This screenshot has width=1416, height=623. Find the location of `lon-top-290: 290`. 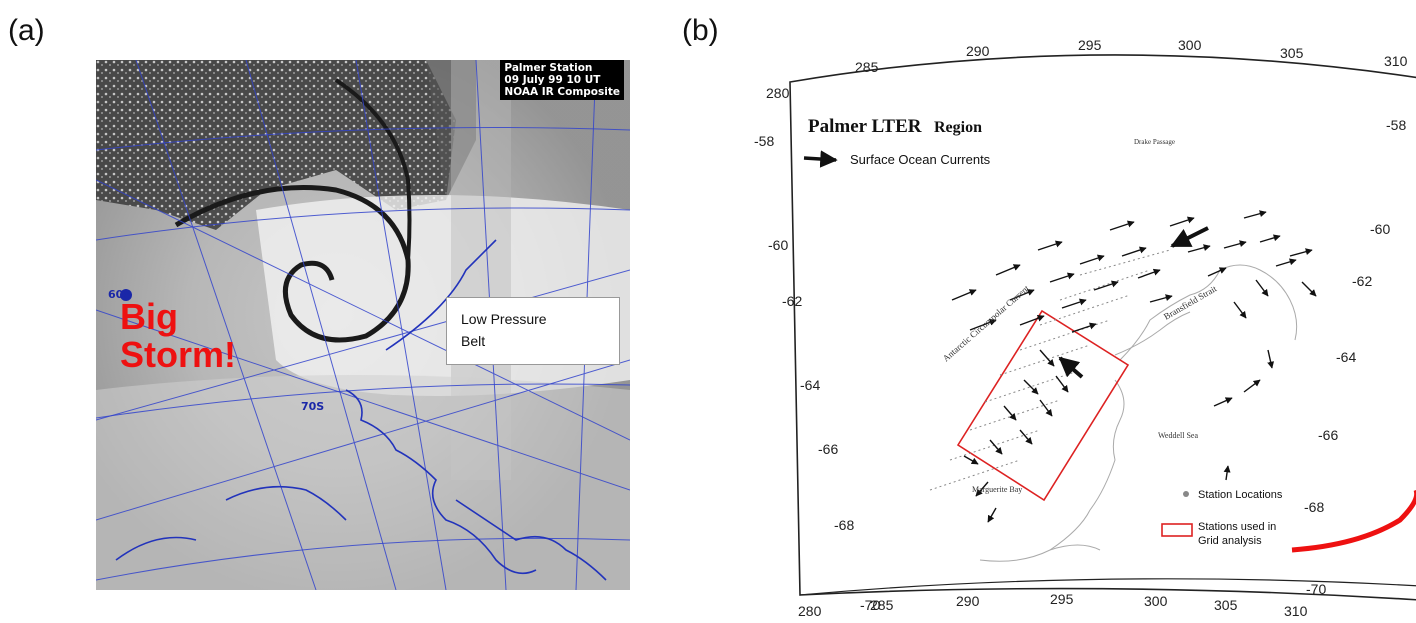

lon-top-290: 290 is located at coordinates (978, 51).